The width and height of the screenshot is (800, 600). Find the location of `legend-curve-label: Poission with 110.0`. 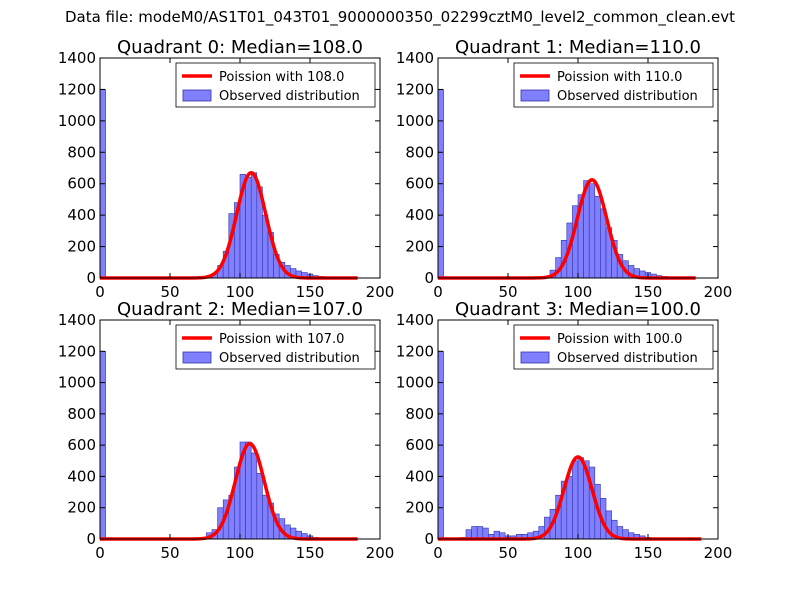

legend-curve-label: Poission with 110.0 is located at coordinates (619, 77).